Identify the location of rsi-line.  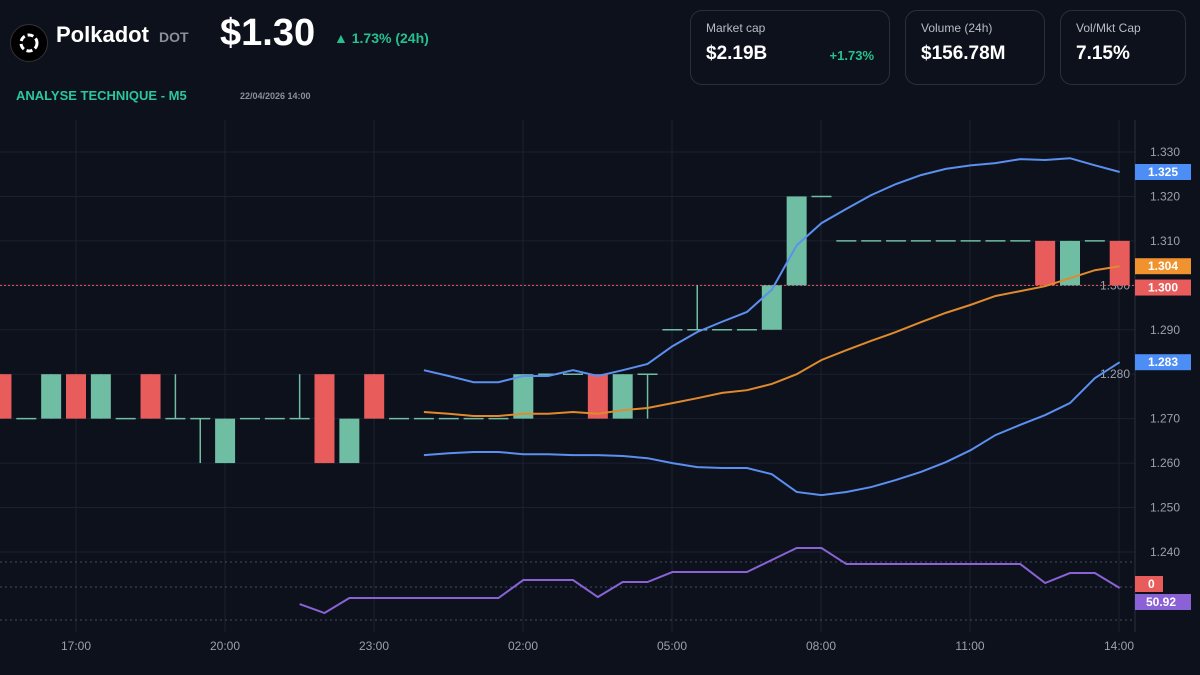
(710, 581).